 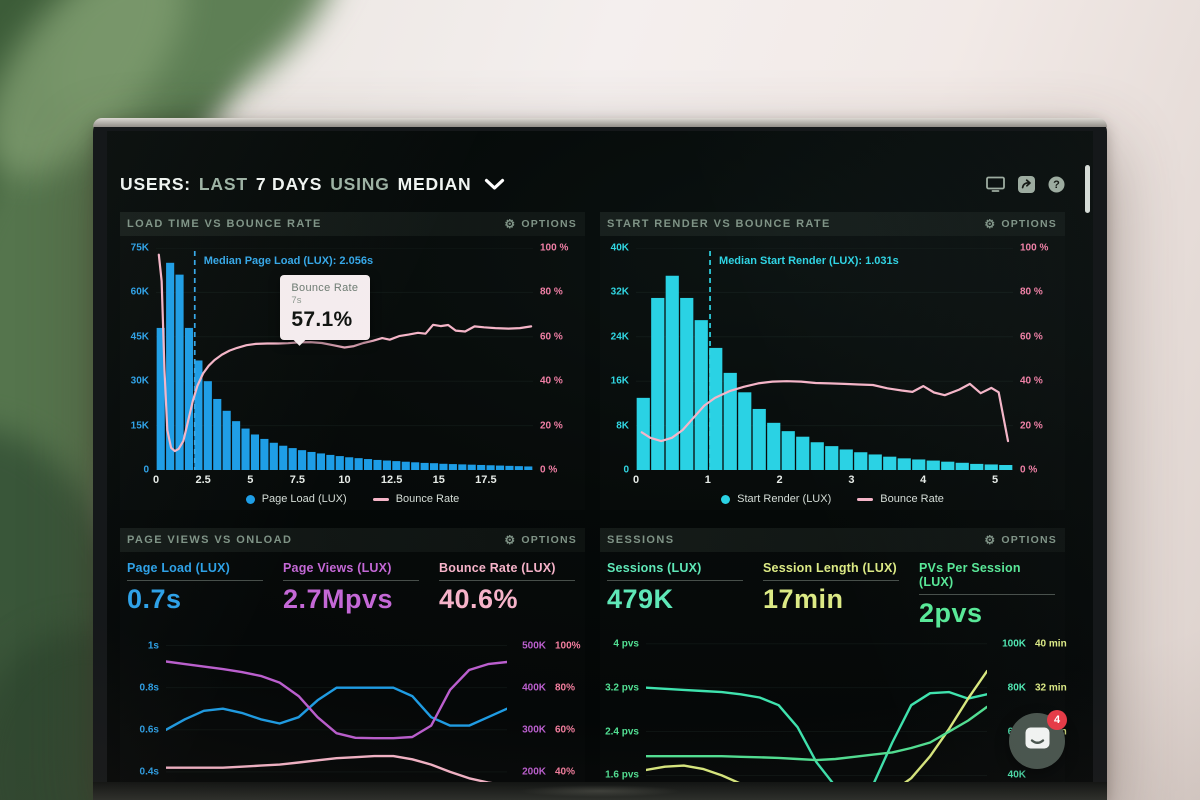 I want to click on scrollbar-thumb, so click(x=1087, y=189).